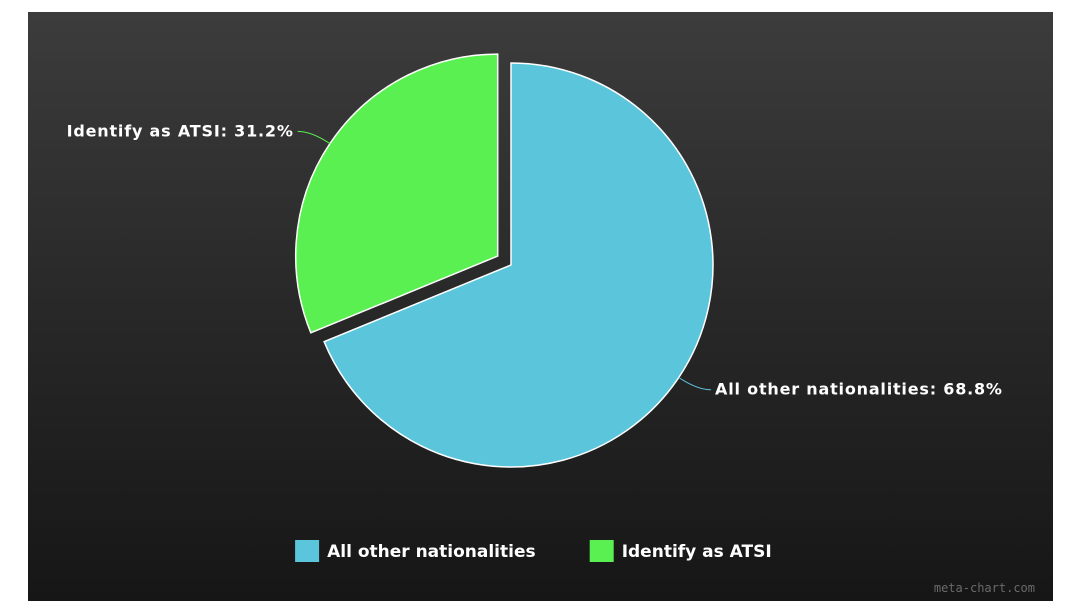  What do you see at coordinates (601, 551) in the screenshot?
I see `legend-swatch-identify-as-atsi` at bounding box center [601, 551].